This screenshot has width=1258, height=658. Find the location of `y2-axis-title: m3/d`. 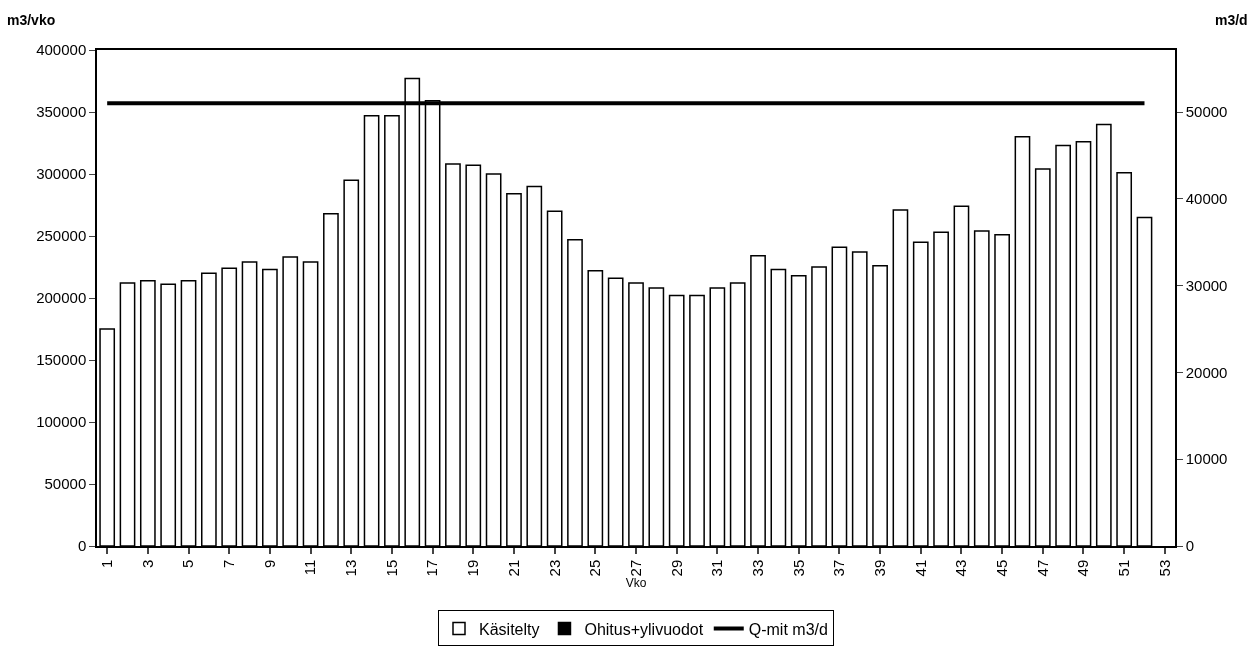

y2-axis-title: m3/d is located at coordinates (1231, 20).